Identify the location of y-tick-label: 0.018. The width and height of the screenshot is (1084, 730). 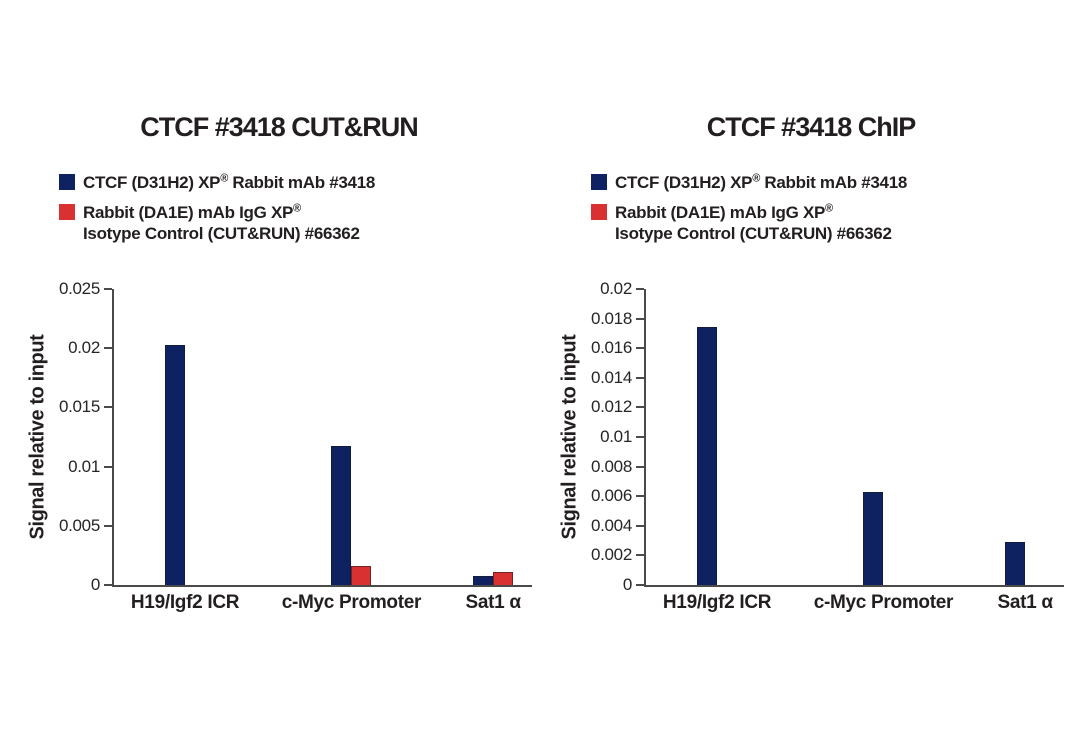
(611, 318).